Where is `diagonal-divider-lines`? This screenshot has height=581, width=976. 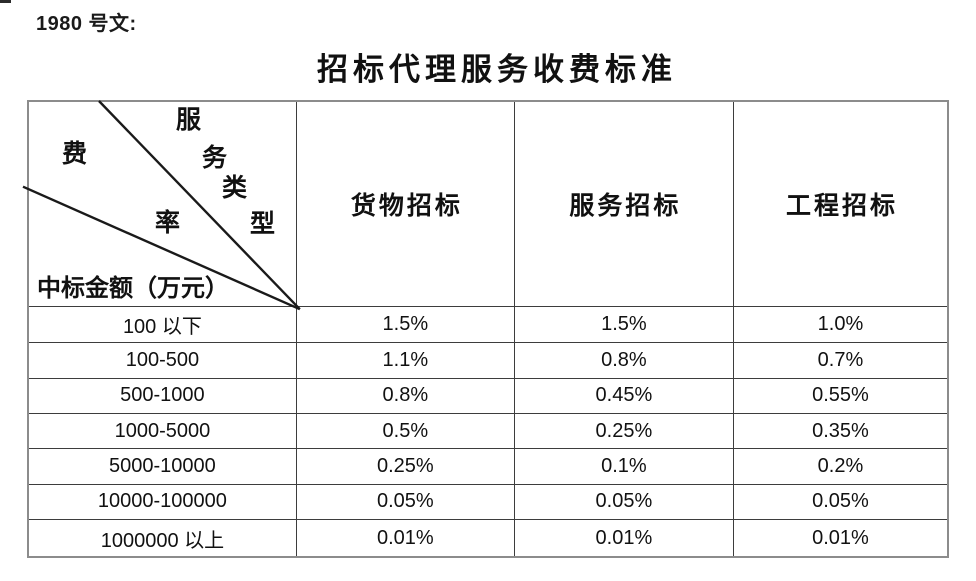 diagonal-divider-lines is located at coordinates (161, 205).